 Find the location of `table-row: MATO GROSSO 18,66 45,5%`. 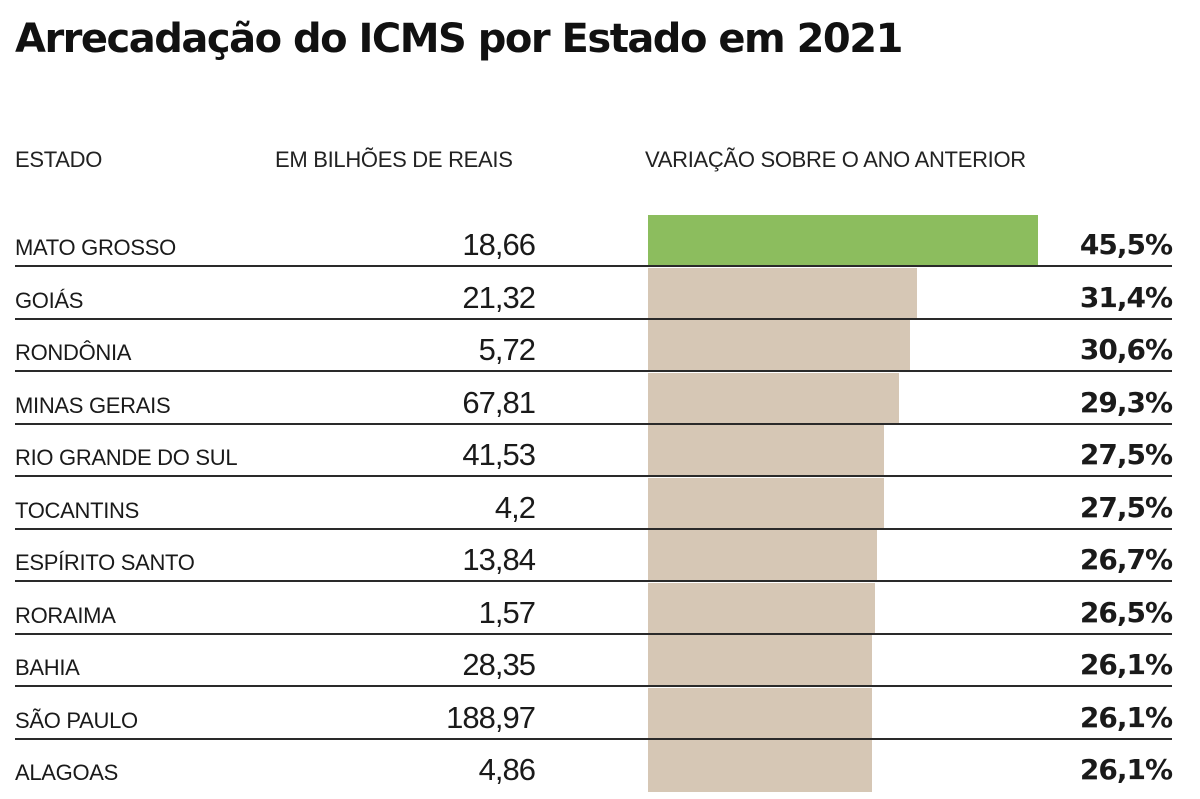

table-row: MATO GROSSO 18,66 45,5% is located at coordinates (600, 241).